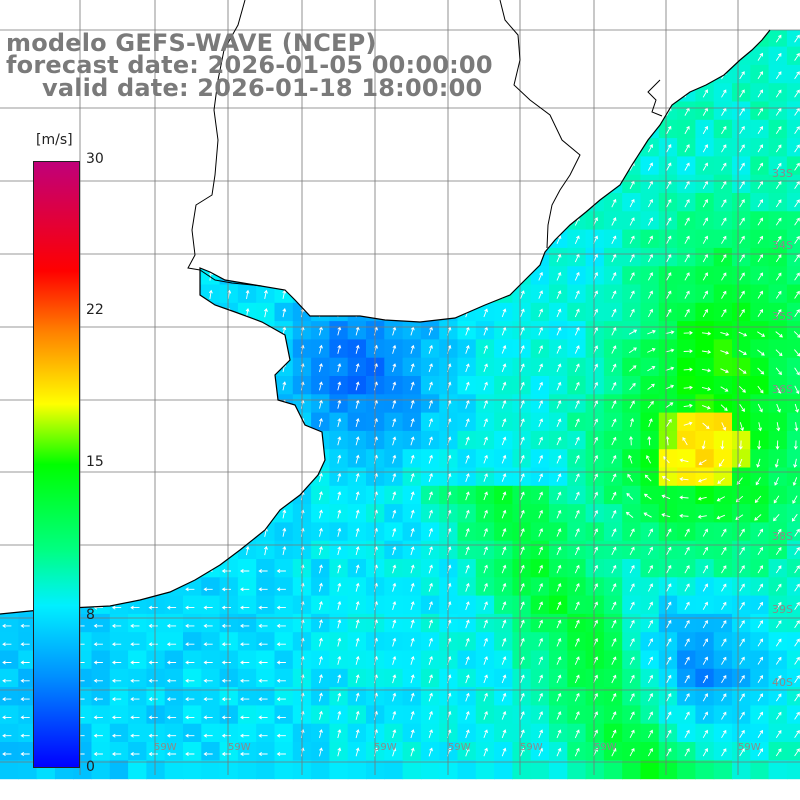 This screenshot has width=800, height=800. Describe the element at coordinates (385, 747) in the screenshot. I see `lon-label: 59W` at that location.